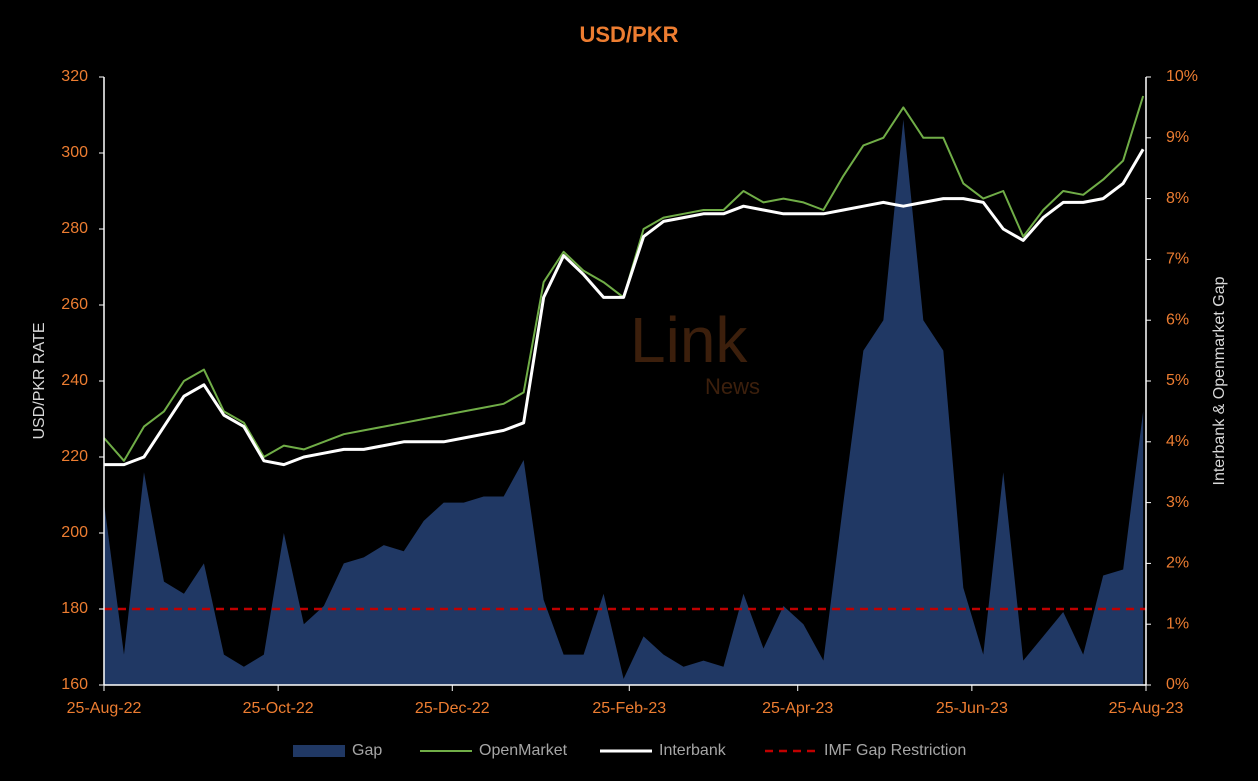  Describe the element at coordinates (74, 684) in the screenshot. I see `y-tick-label: 160` at that location.